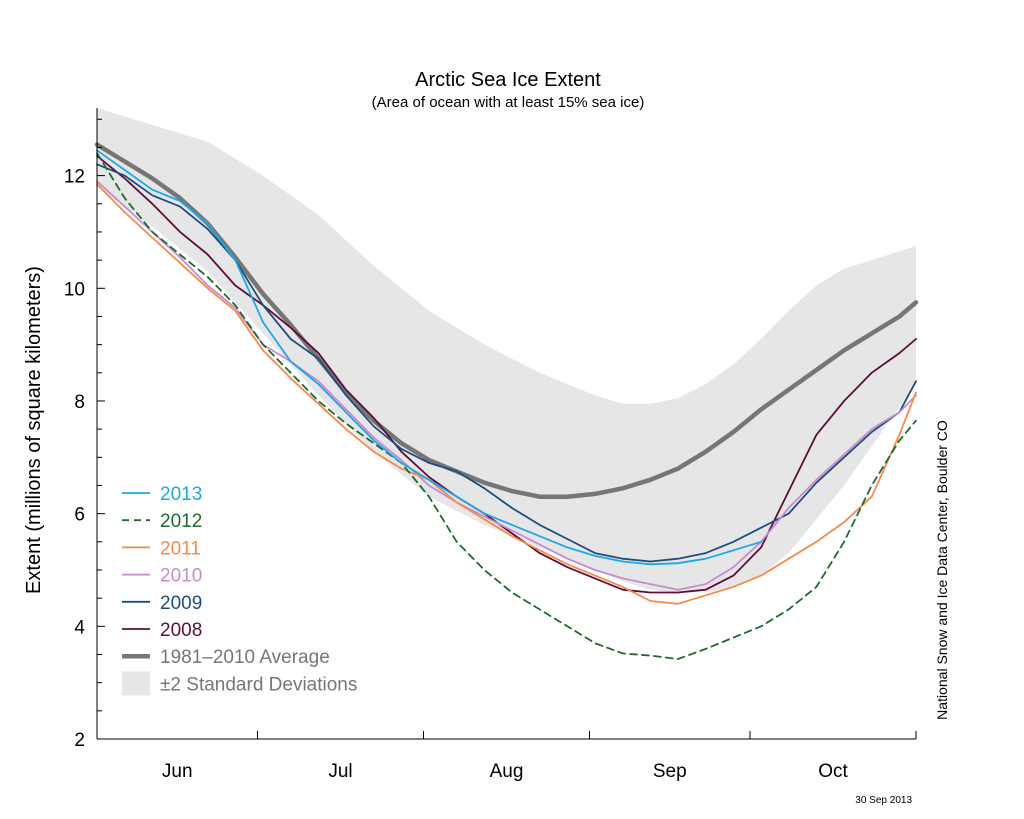 The image size is (1024, 819). Describe the element at coordinates (79, 740) in the screenshot. I see `y-tick-label: 2` at that location.